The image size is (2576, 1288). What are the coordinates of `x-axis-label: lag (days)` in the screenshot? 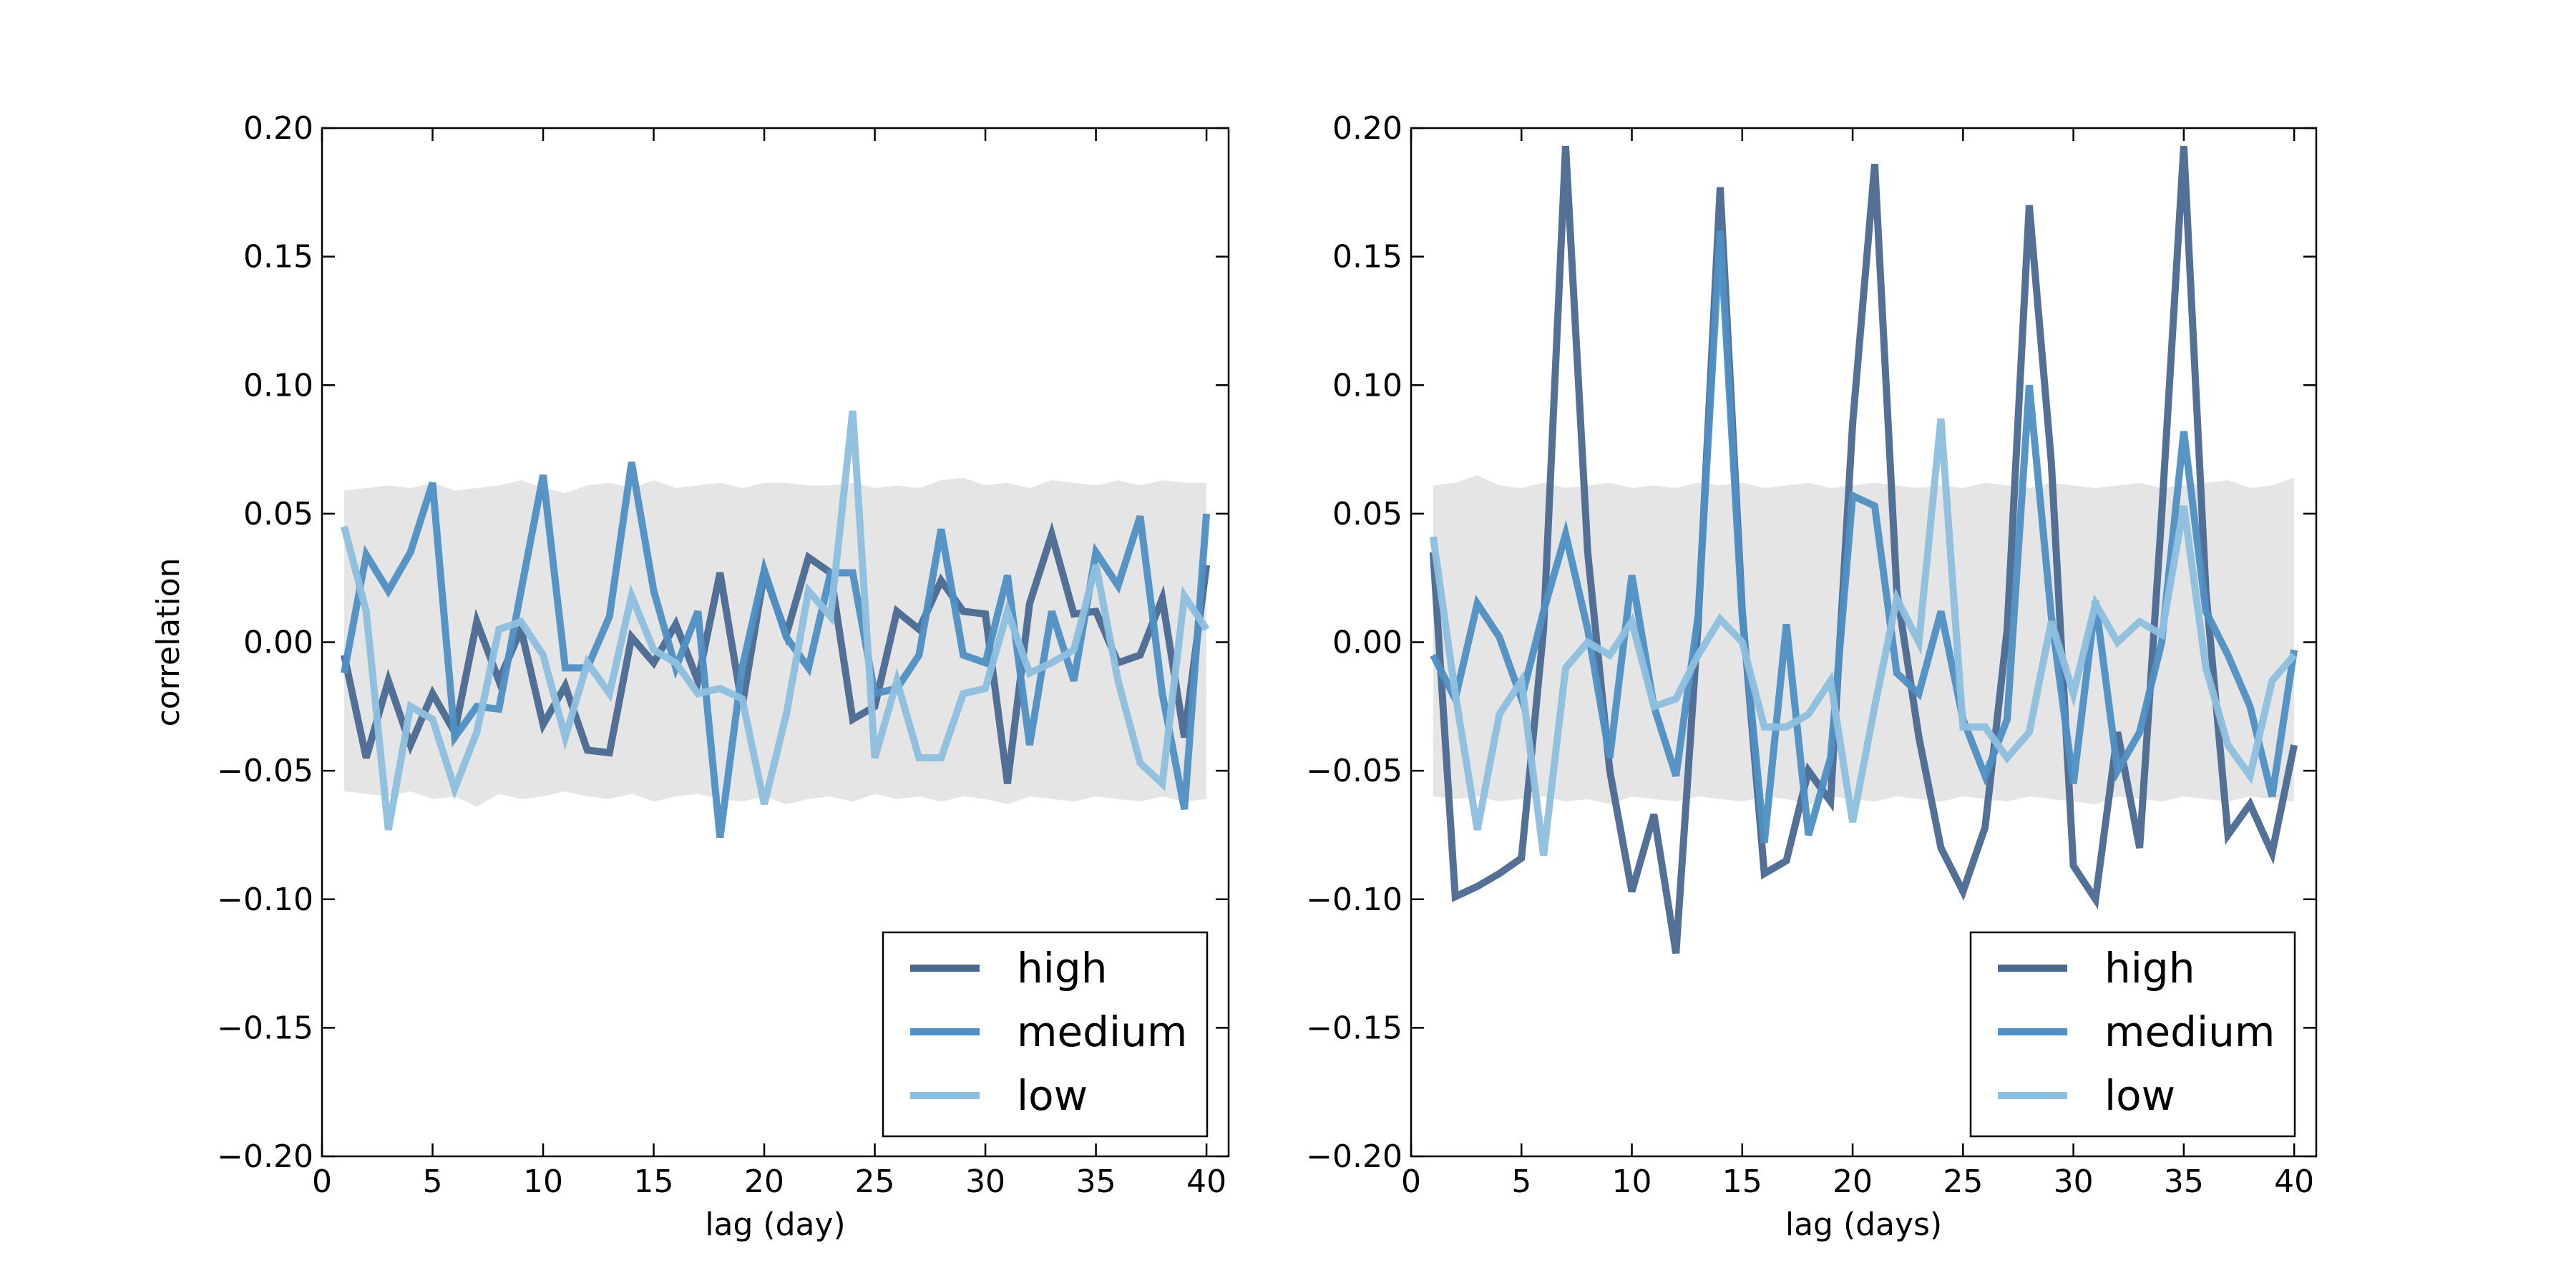 It's located at (1864, 1224).